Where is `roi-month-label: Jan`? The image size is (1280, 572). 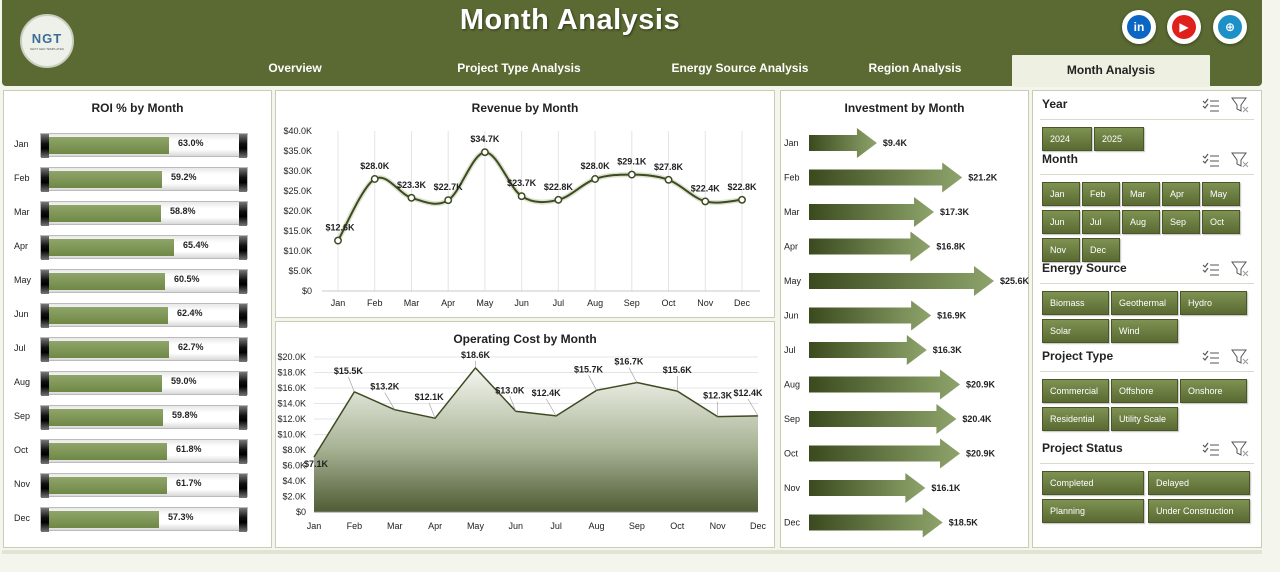
roi-month-label: Jan is located at coordinates (21, 144).